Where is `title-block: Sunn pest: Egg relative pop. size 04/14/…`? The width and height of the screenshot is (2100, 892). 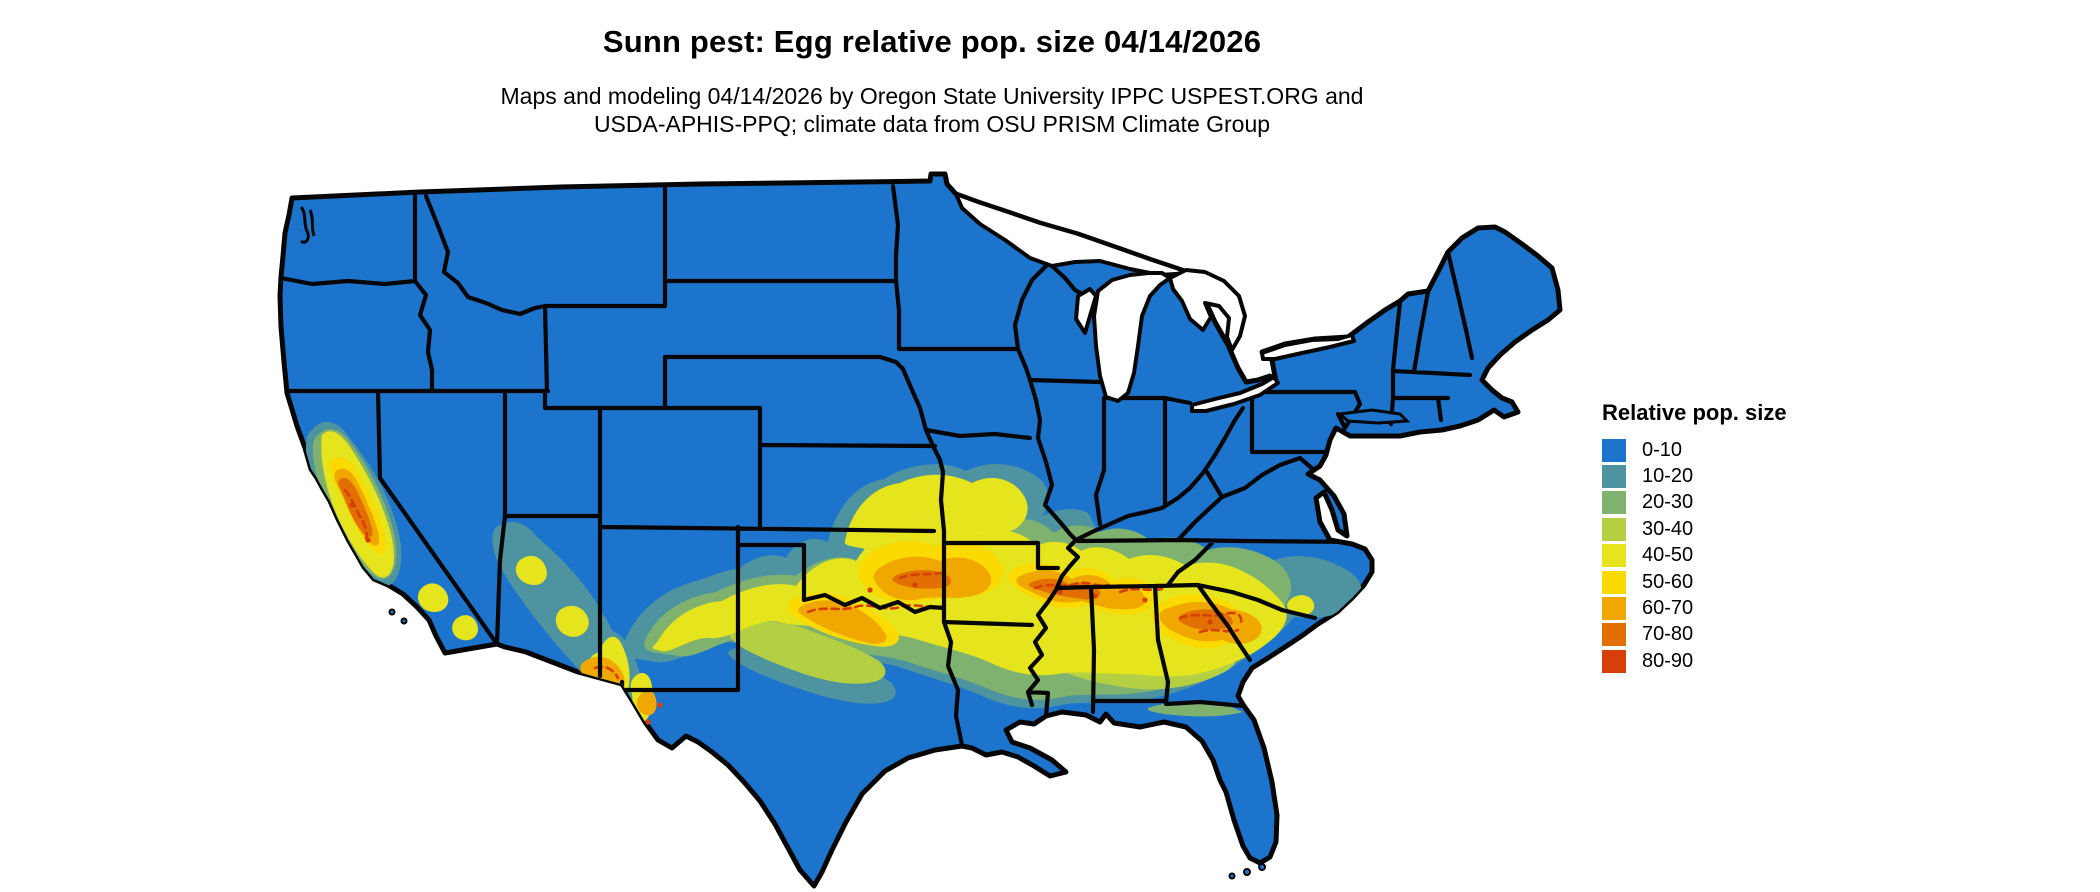 title-block: Sunn pest: Egg relative pop. size 04/14/… is located at coordinates (932, 81).